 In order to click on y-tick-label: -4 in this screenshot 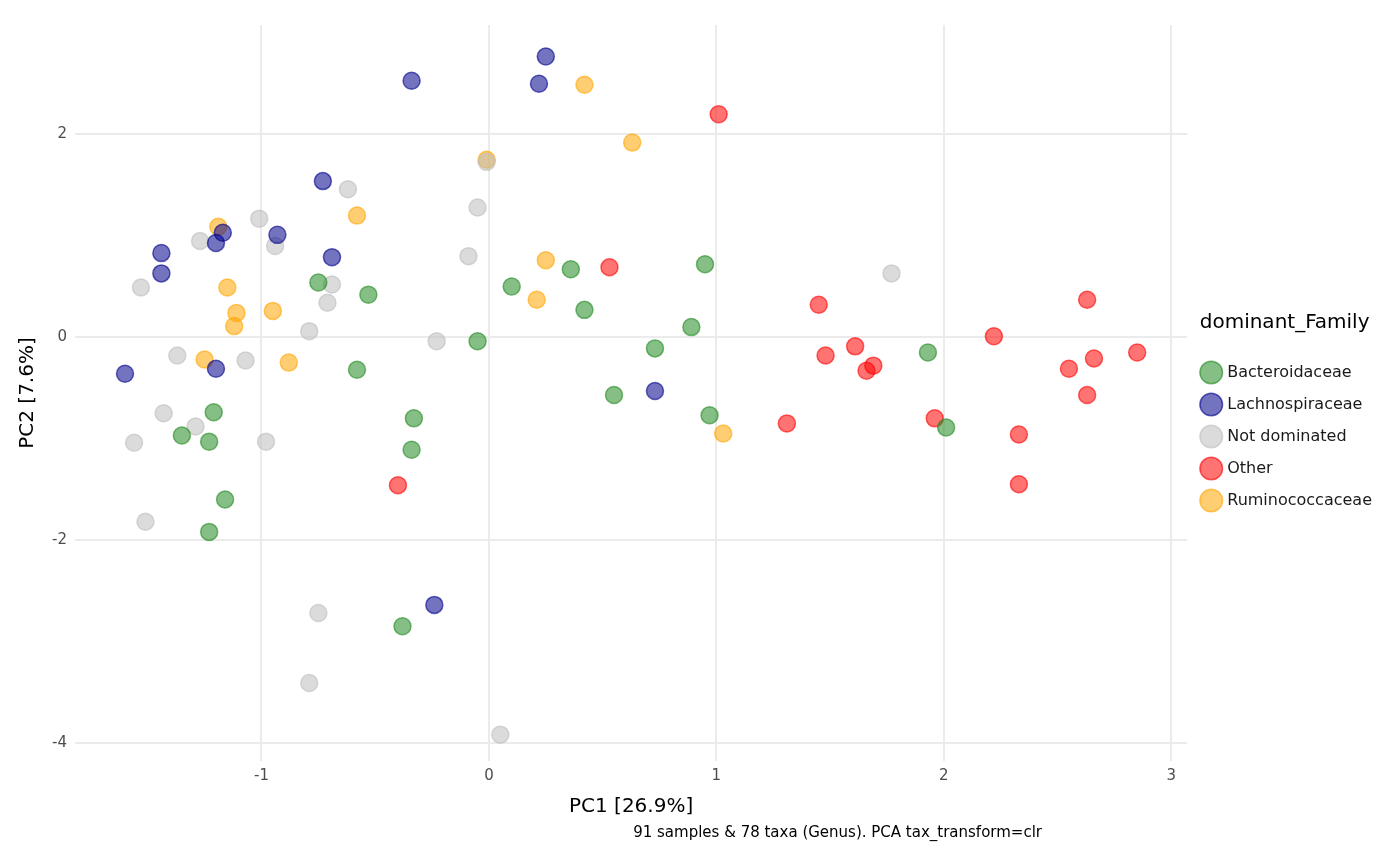, I will do `click(59, 741)`.